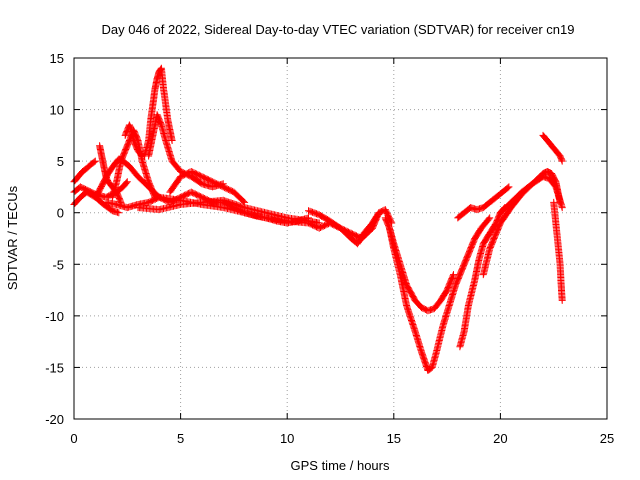  What do you see at coordinates (607, 438) in the screenshot?
I see `x-tick-label: 25` at bounding box center [607, 438].